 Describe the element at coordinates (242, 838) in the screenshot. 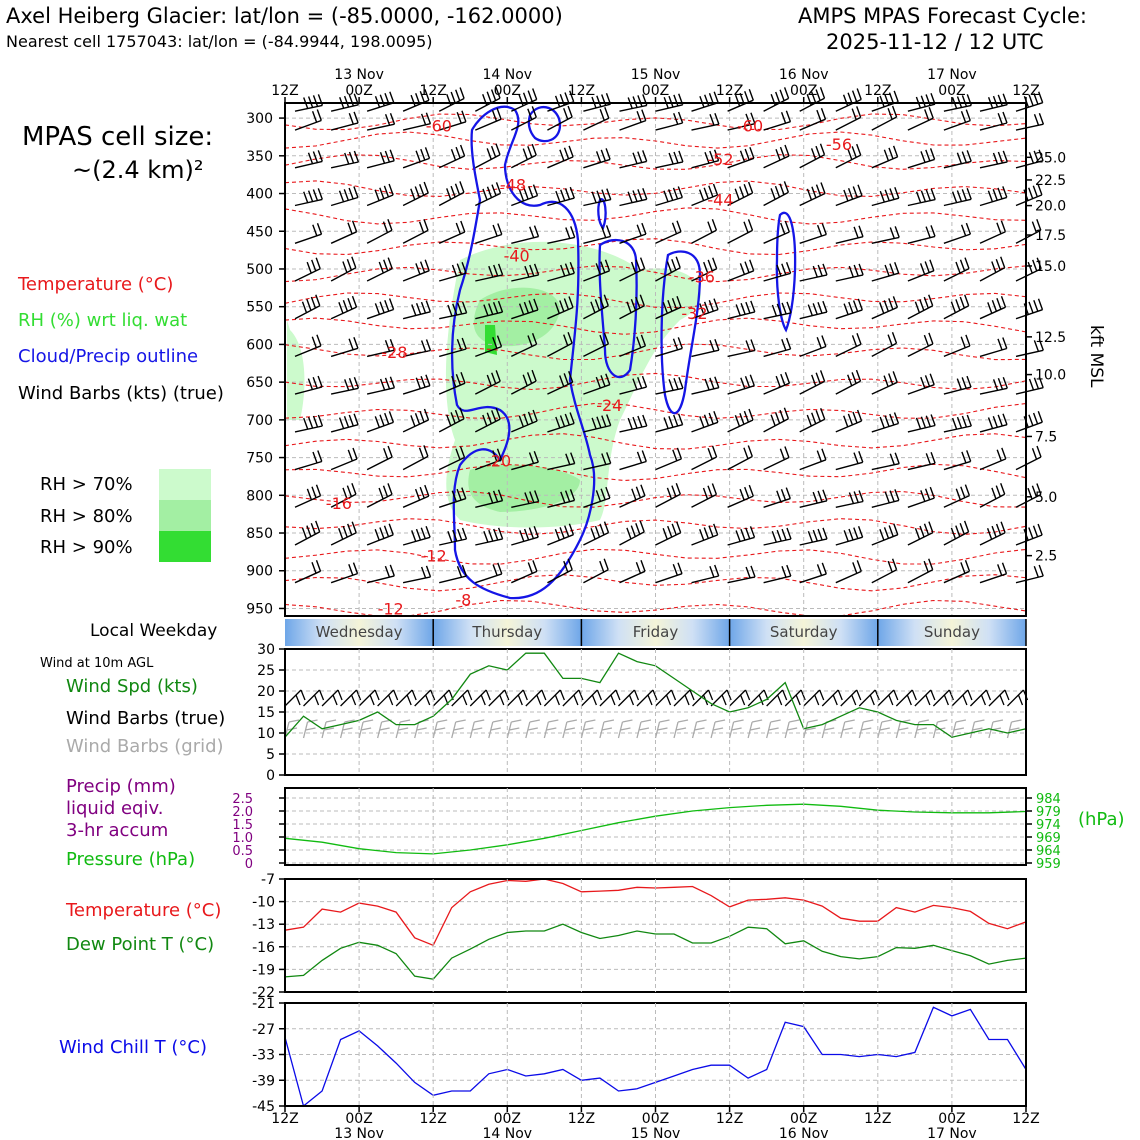

I see `precip-tick-label: 1.0` at that location.